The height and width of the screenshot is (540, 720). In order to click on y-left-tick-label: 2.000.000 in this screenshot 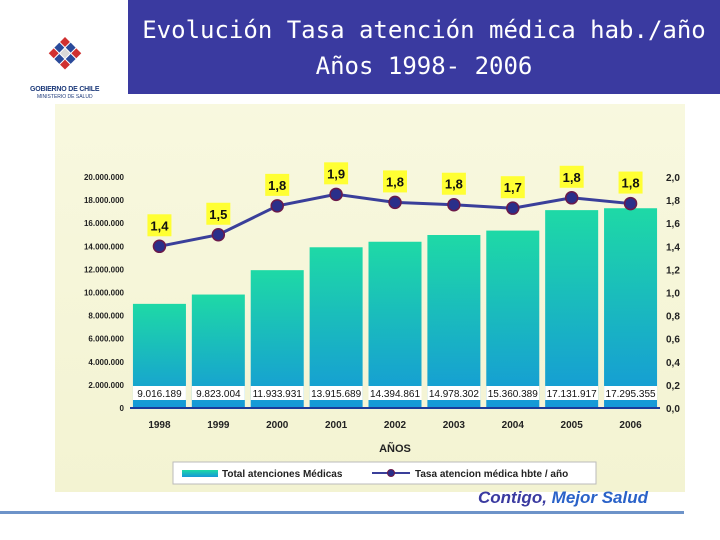, I will do `click(106, 385)`.